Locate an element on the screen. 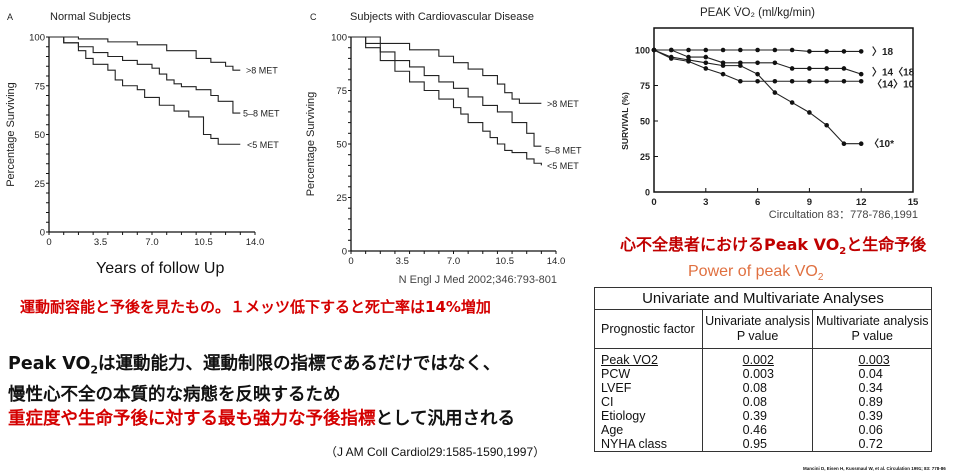 The image size is (960, 476). hf-title: 心不全患者におけるPeak VO2と生命予後 is located at coordinates (773, 244).